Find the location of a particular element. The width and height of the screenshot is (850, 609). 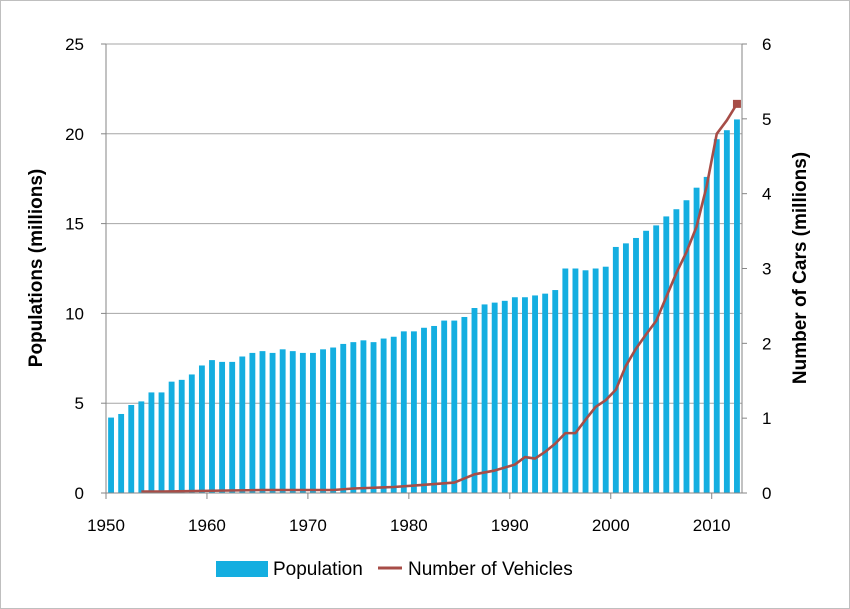

y-axis-right-label: Number of Cars (millions) is located at coordinates (800, 268).